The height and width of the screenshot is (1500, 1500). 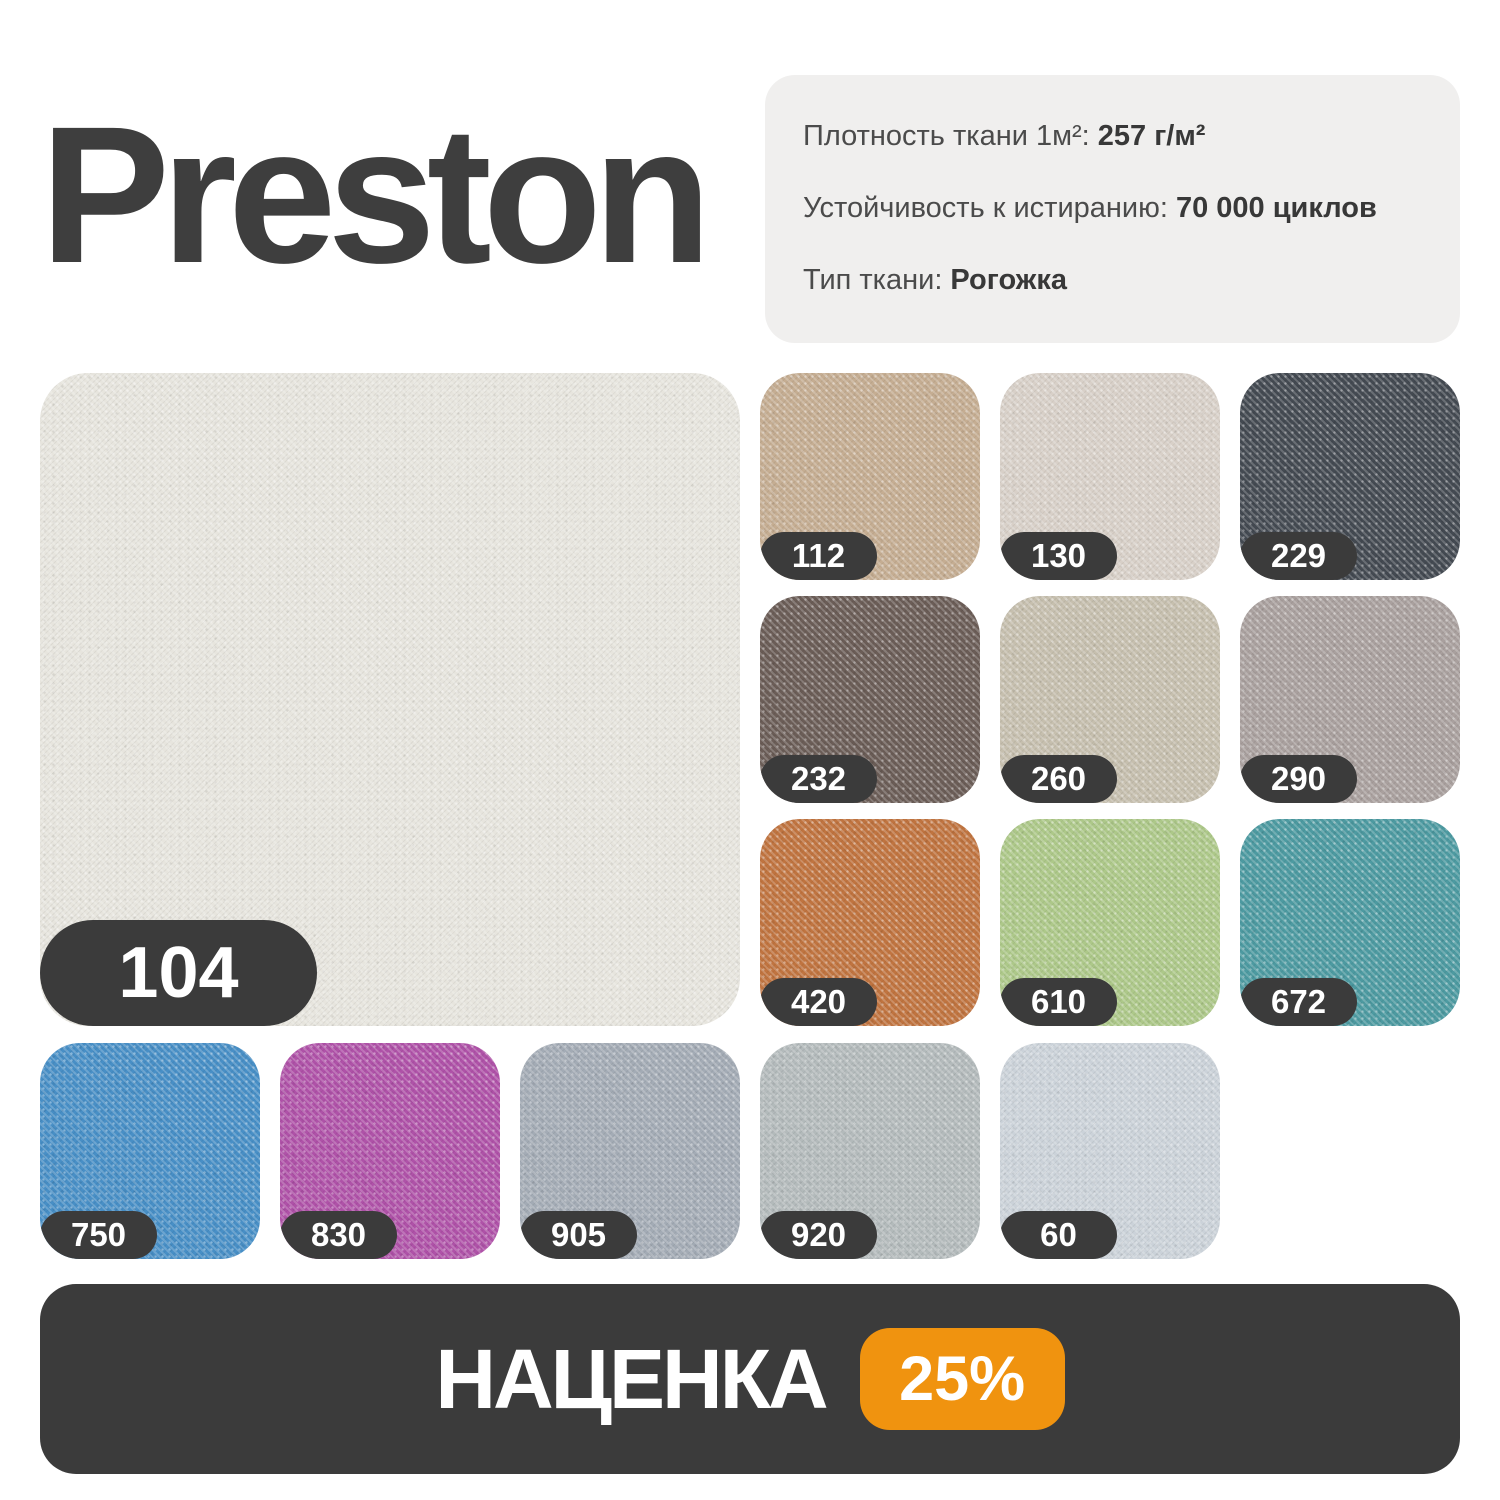 What do you see at coordinates (818, 779) in the screenshot?
I see `swatch-code-badge: 232` at bounding box center [818, 779].